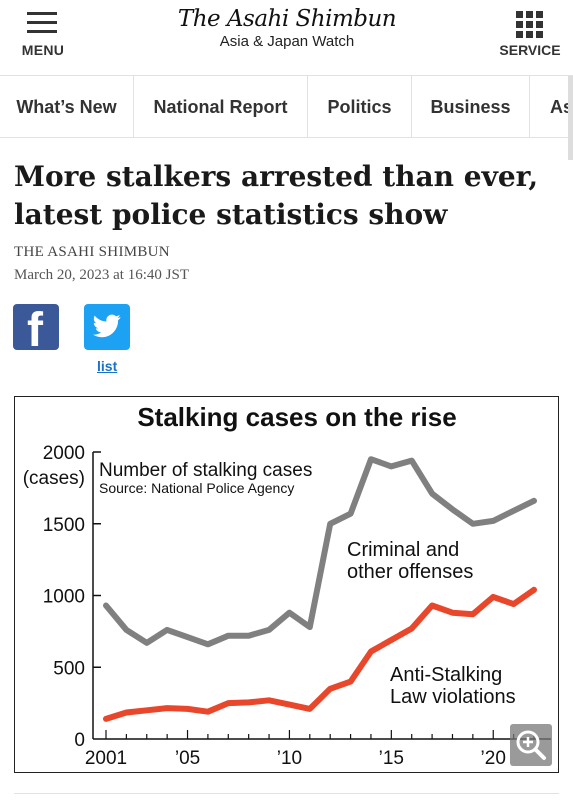 The height and width of the screenshot is (800, 573). I want to click on brand-subtitle: Asia & Japan Watch, so click(287, 41).